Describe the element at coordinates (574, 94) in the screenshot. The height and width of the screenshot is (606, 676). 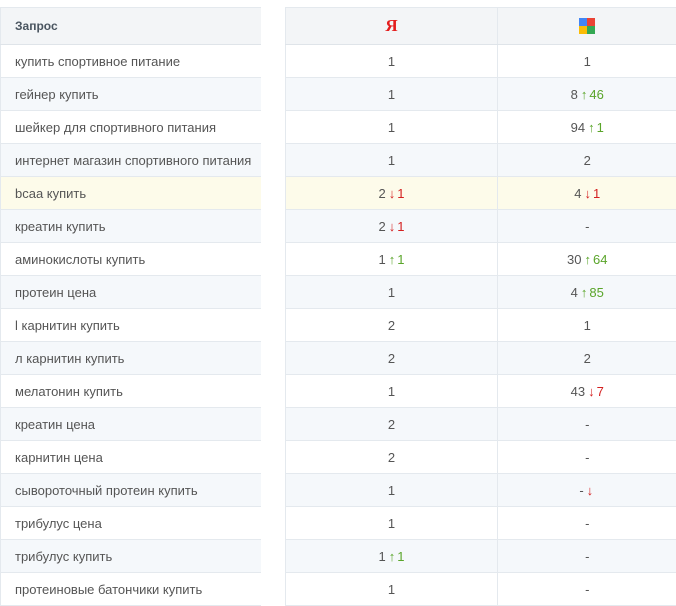
I see `google-position-value: 8` at that location.